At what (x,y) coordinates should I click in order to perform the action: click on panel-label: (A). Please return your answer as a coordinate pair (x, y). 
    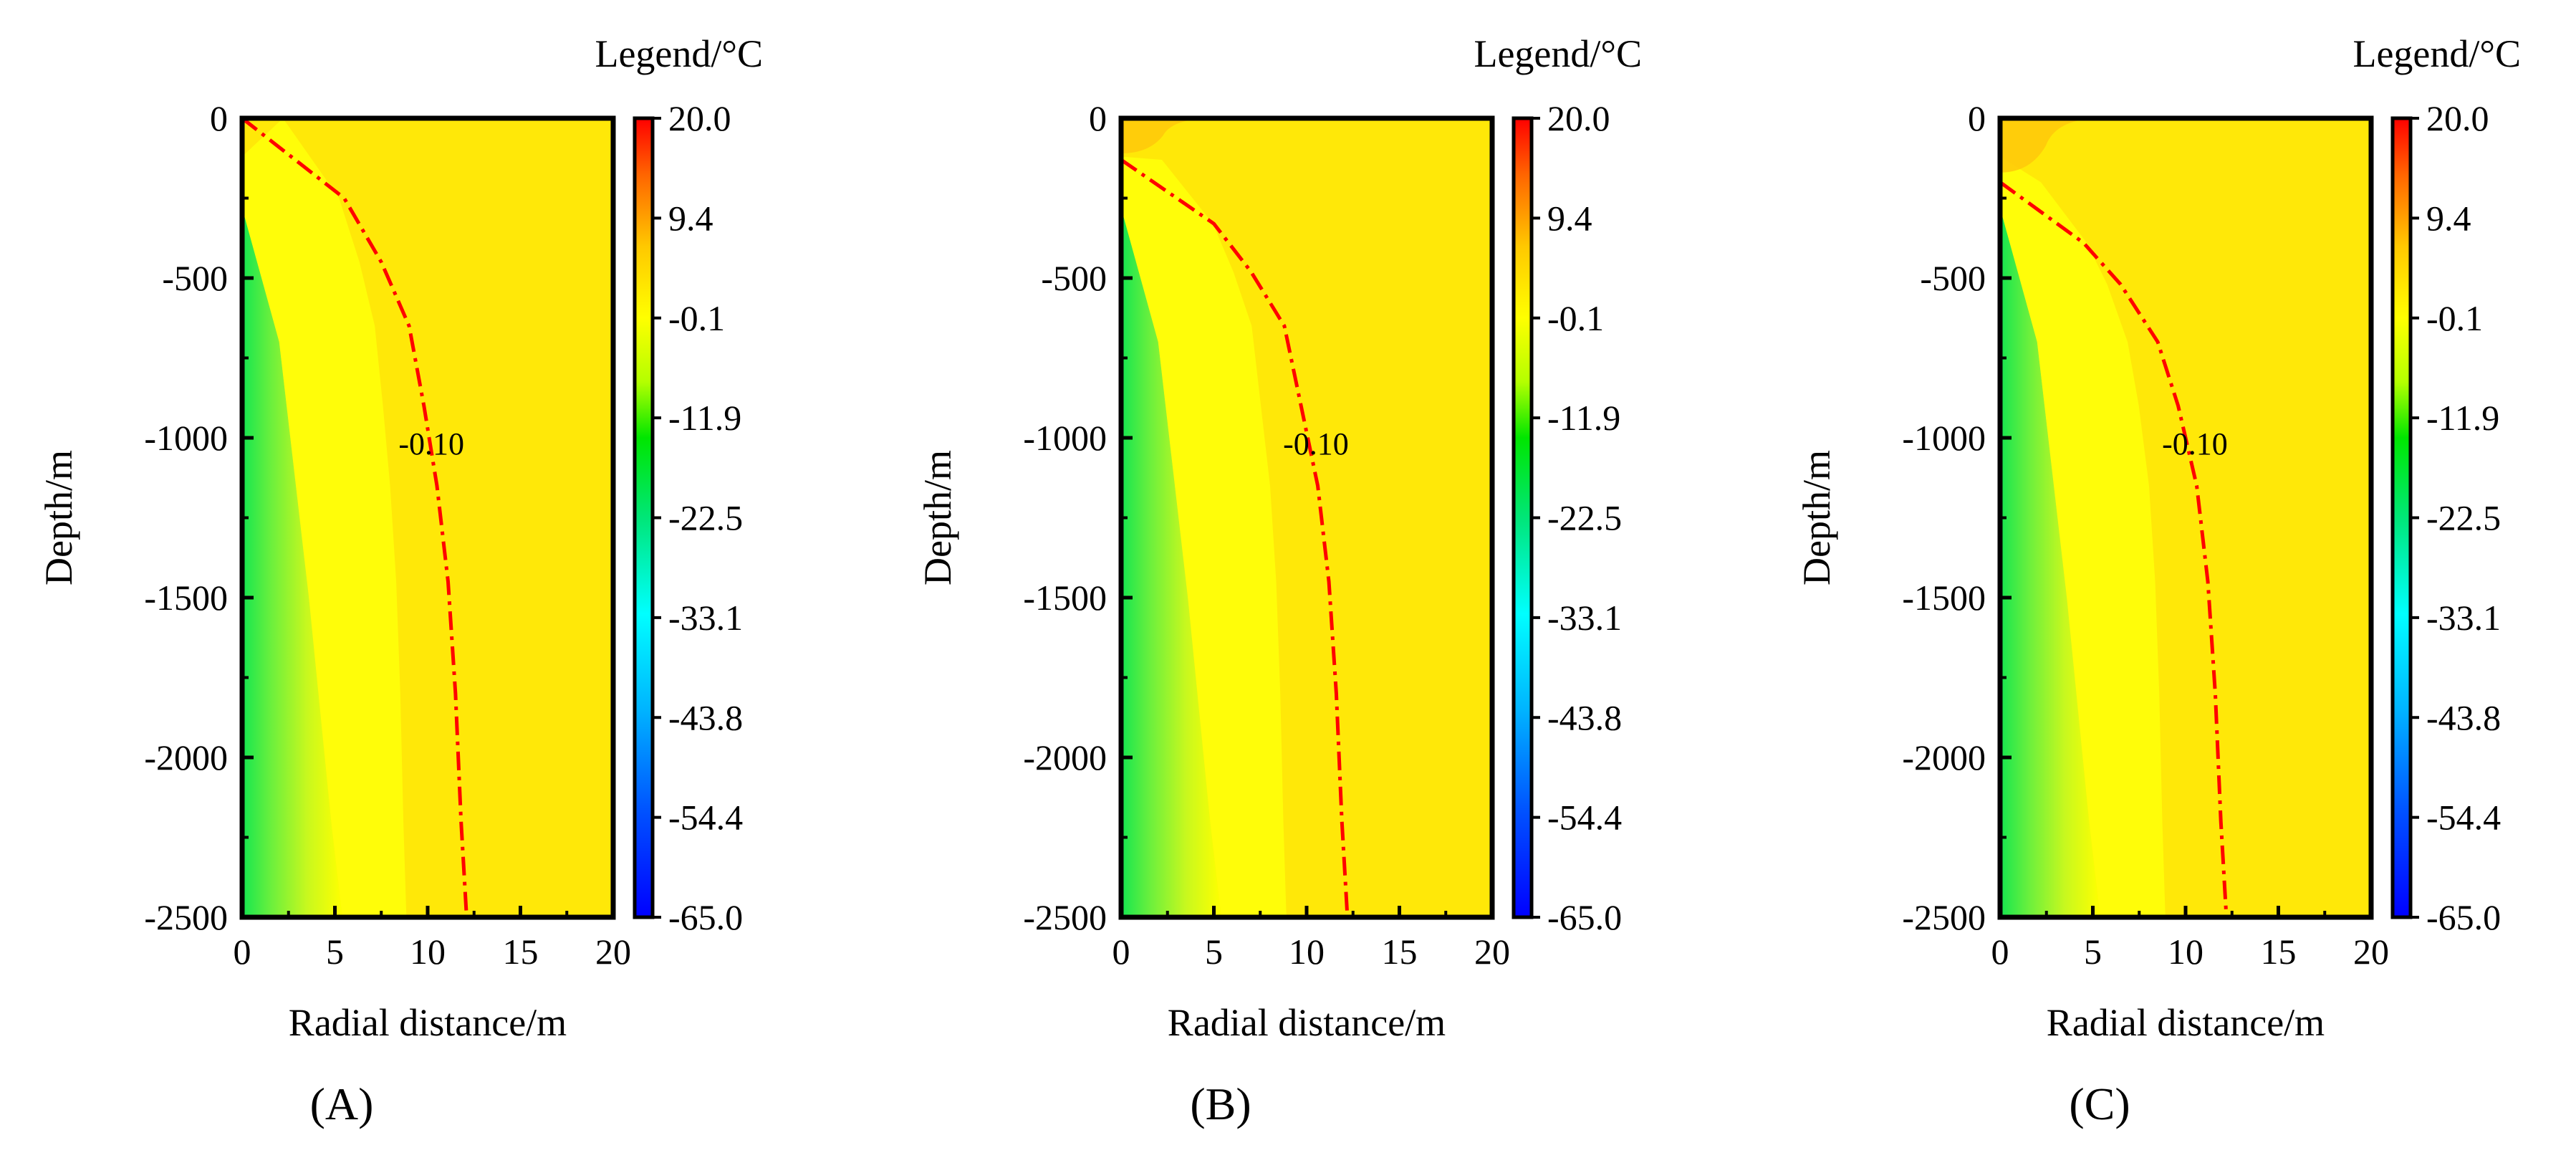
    Looking at the image, I should click on (342, 1103).